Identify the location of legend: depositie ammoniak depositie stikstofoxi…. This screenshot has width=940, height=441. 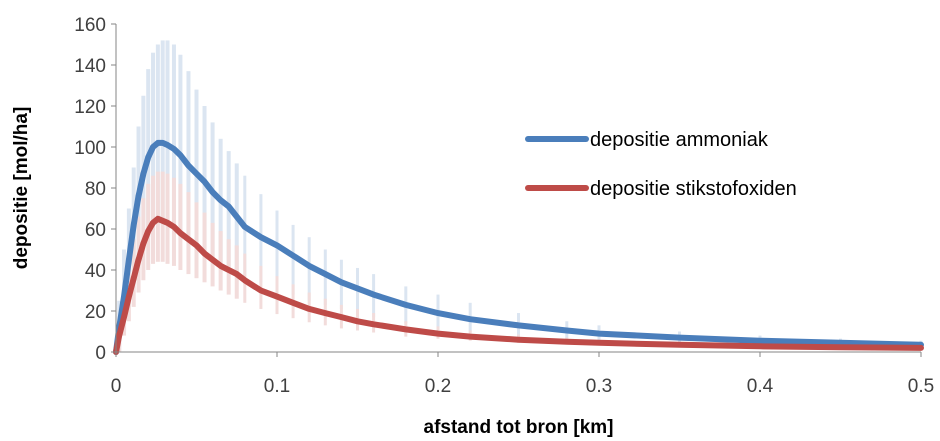
(661, 164).